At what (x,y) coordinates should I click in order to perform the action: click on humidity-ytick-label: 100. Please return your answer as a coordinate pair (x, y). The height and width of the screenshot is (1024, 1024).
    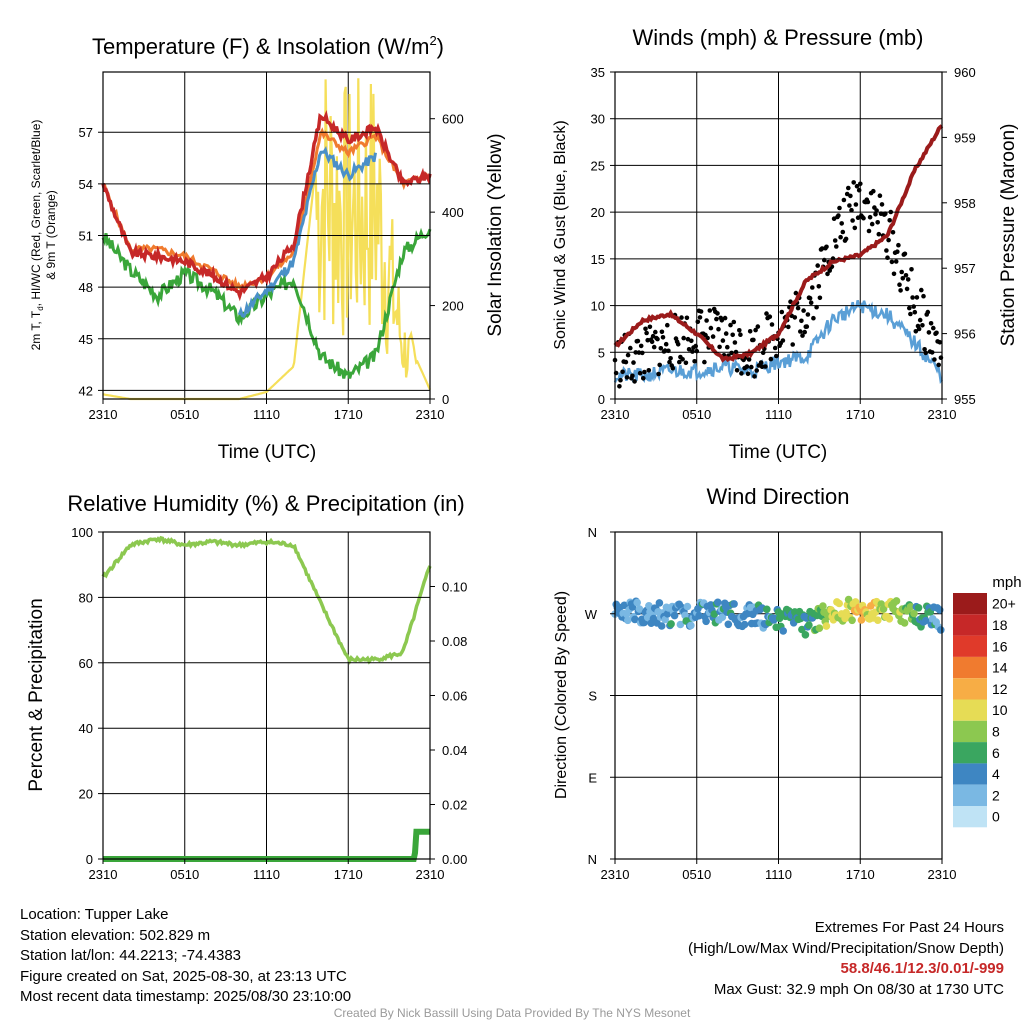
    Looking at the image, I should click on (82, 532).